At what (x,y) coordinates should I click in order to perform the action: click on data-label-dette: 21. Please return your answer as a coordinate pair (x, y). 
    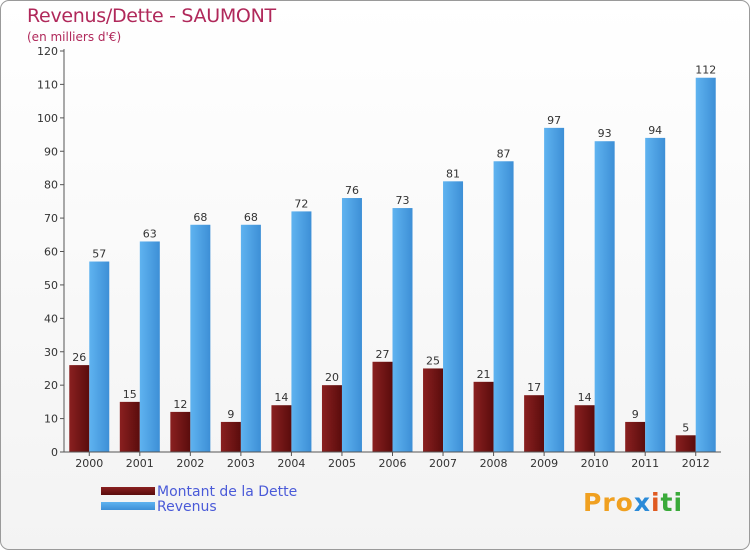
    Looking at the image, I should click on (484, 374).